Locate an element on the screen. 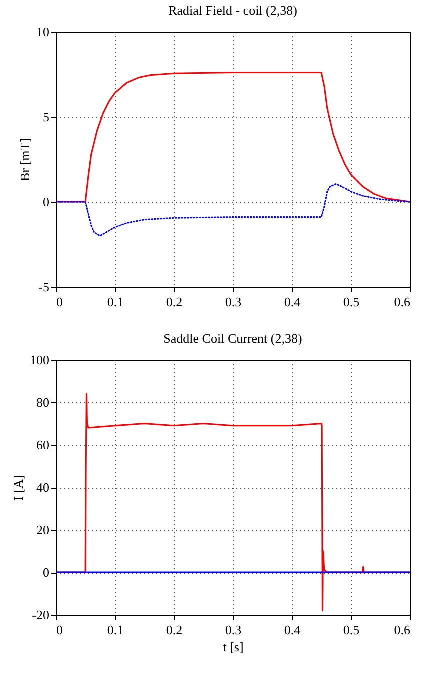 The height and width of the screenshot is (678, 430). chart-title: Saddle Coil Current (2,38) is located at coordinates (233, 338).